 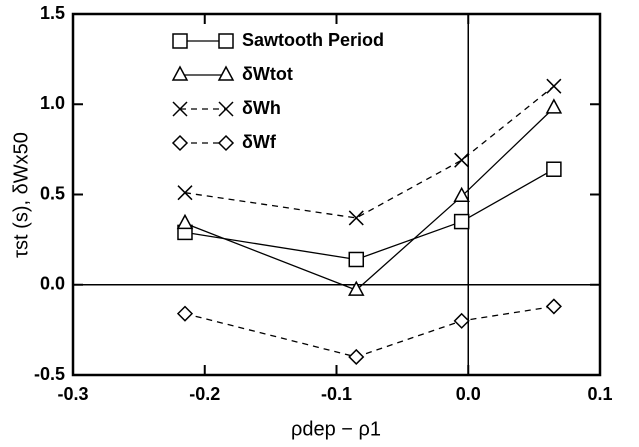 What do you see at coordinates (52, 103) in the screenshot?
I see `y-tick-label: 1.0` at bounding box center [52, 103].